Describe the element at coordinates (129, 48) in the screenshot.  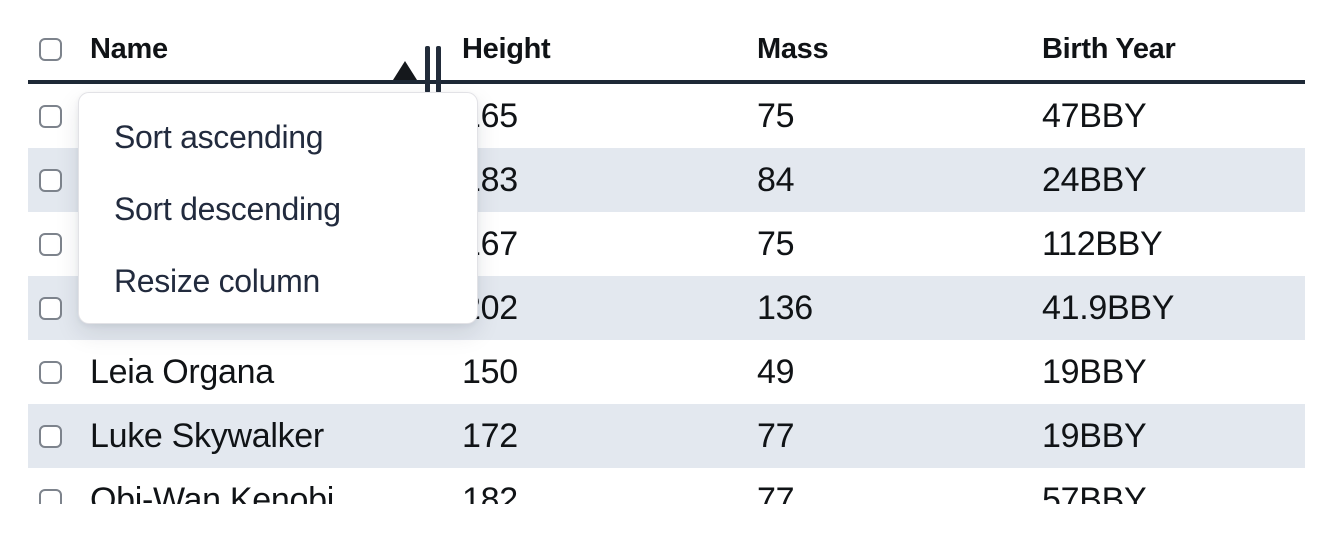
I see `column-header-name-label: Name` at that location.